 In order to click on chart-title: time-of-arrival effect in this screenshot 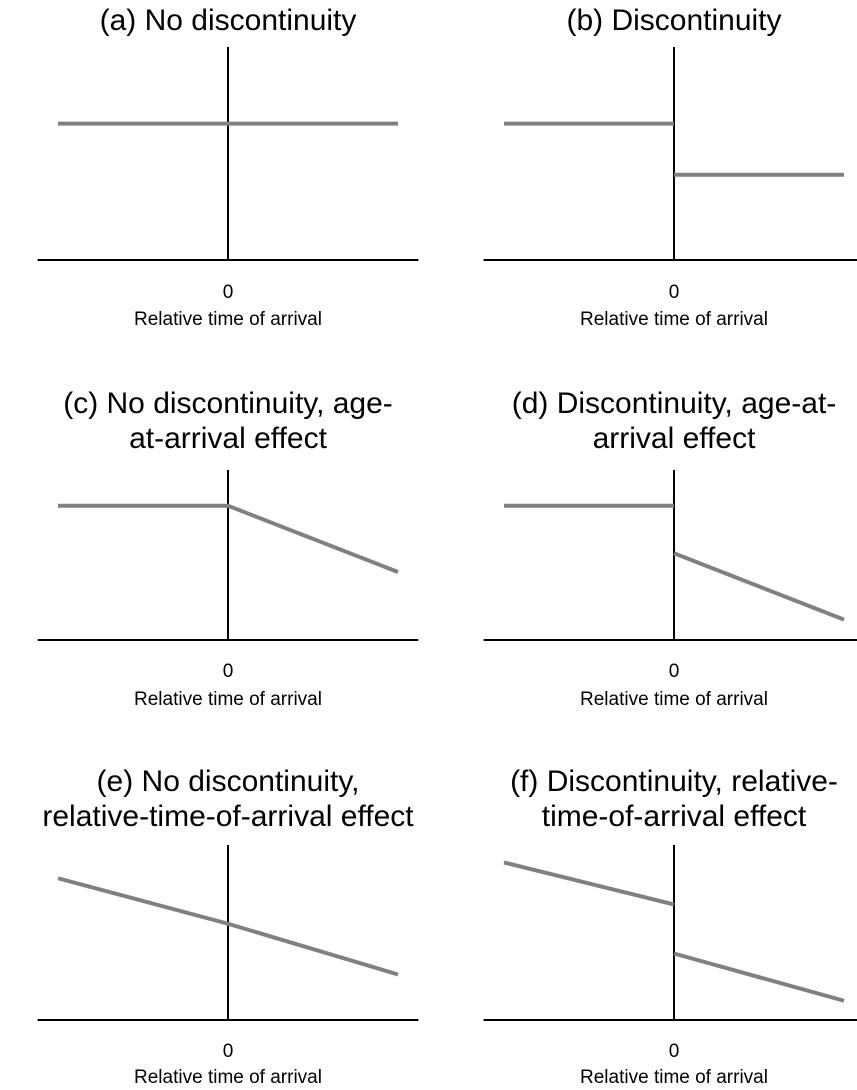, I will do `click(674, 816)`.